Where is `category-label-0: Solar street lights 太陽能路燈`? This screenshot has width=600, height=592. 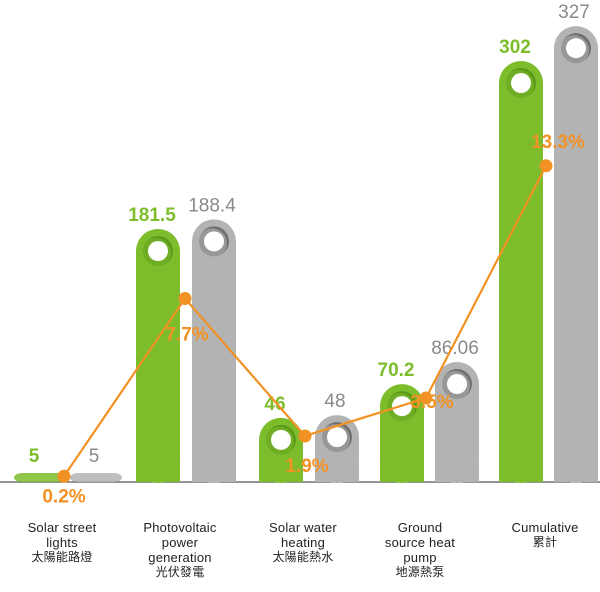 category-label-0: Solar street lights 太陽能路燈 is located at coordinates (62, 542).